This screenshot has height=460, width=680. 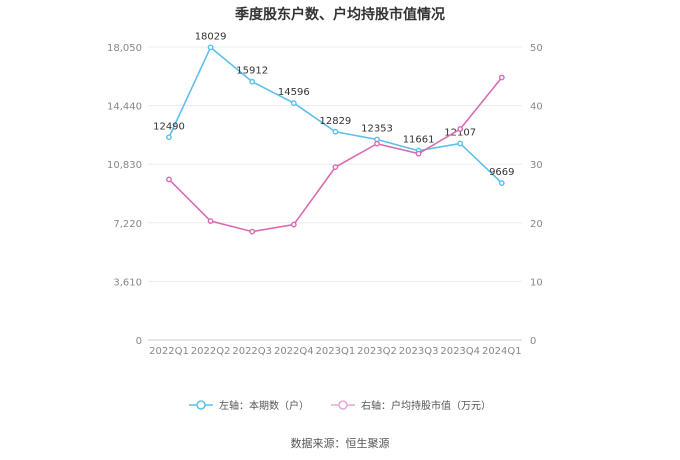 I want to click on data-label: 12490, so click(x=169, y=126).